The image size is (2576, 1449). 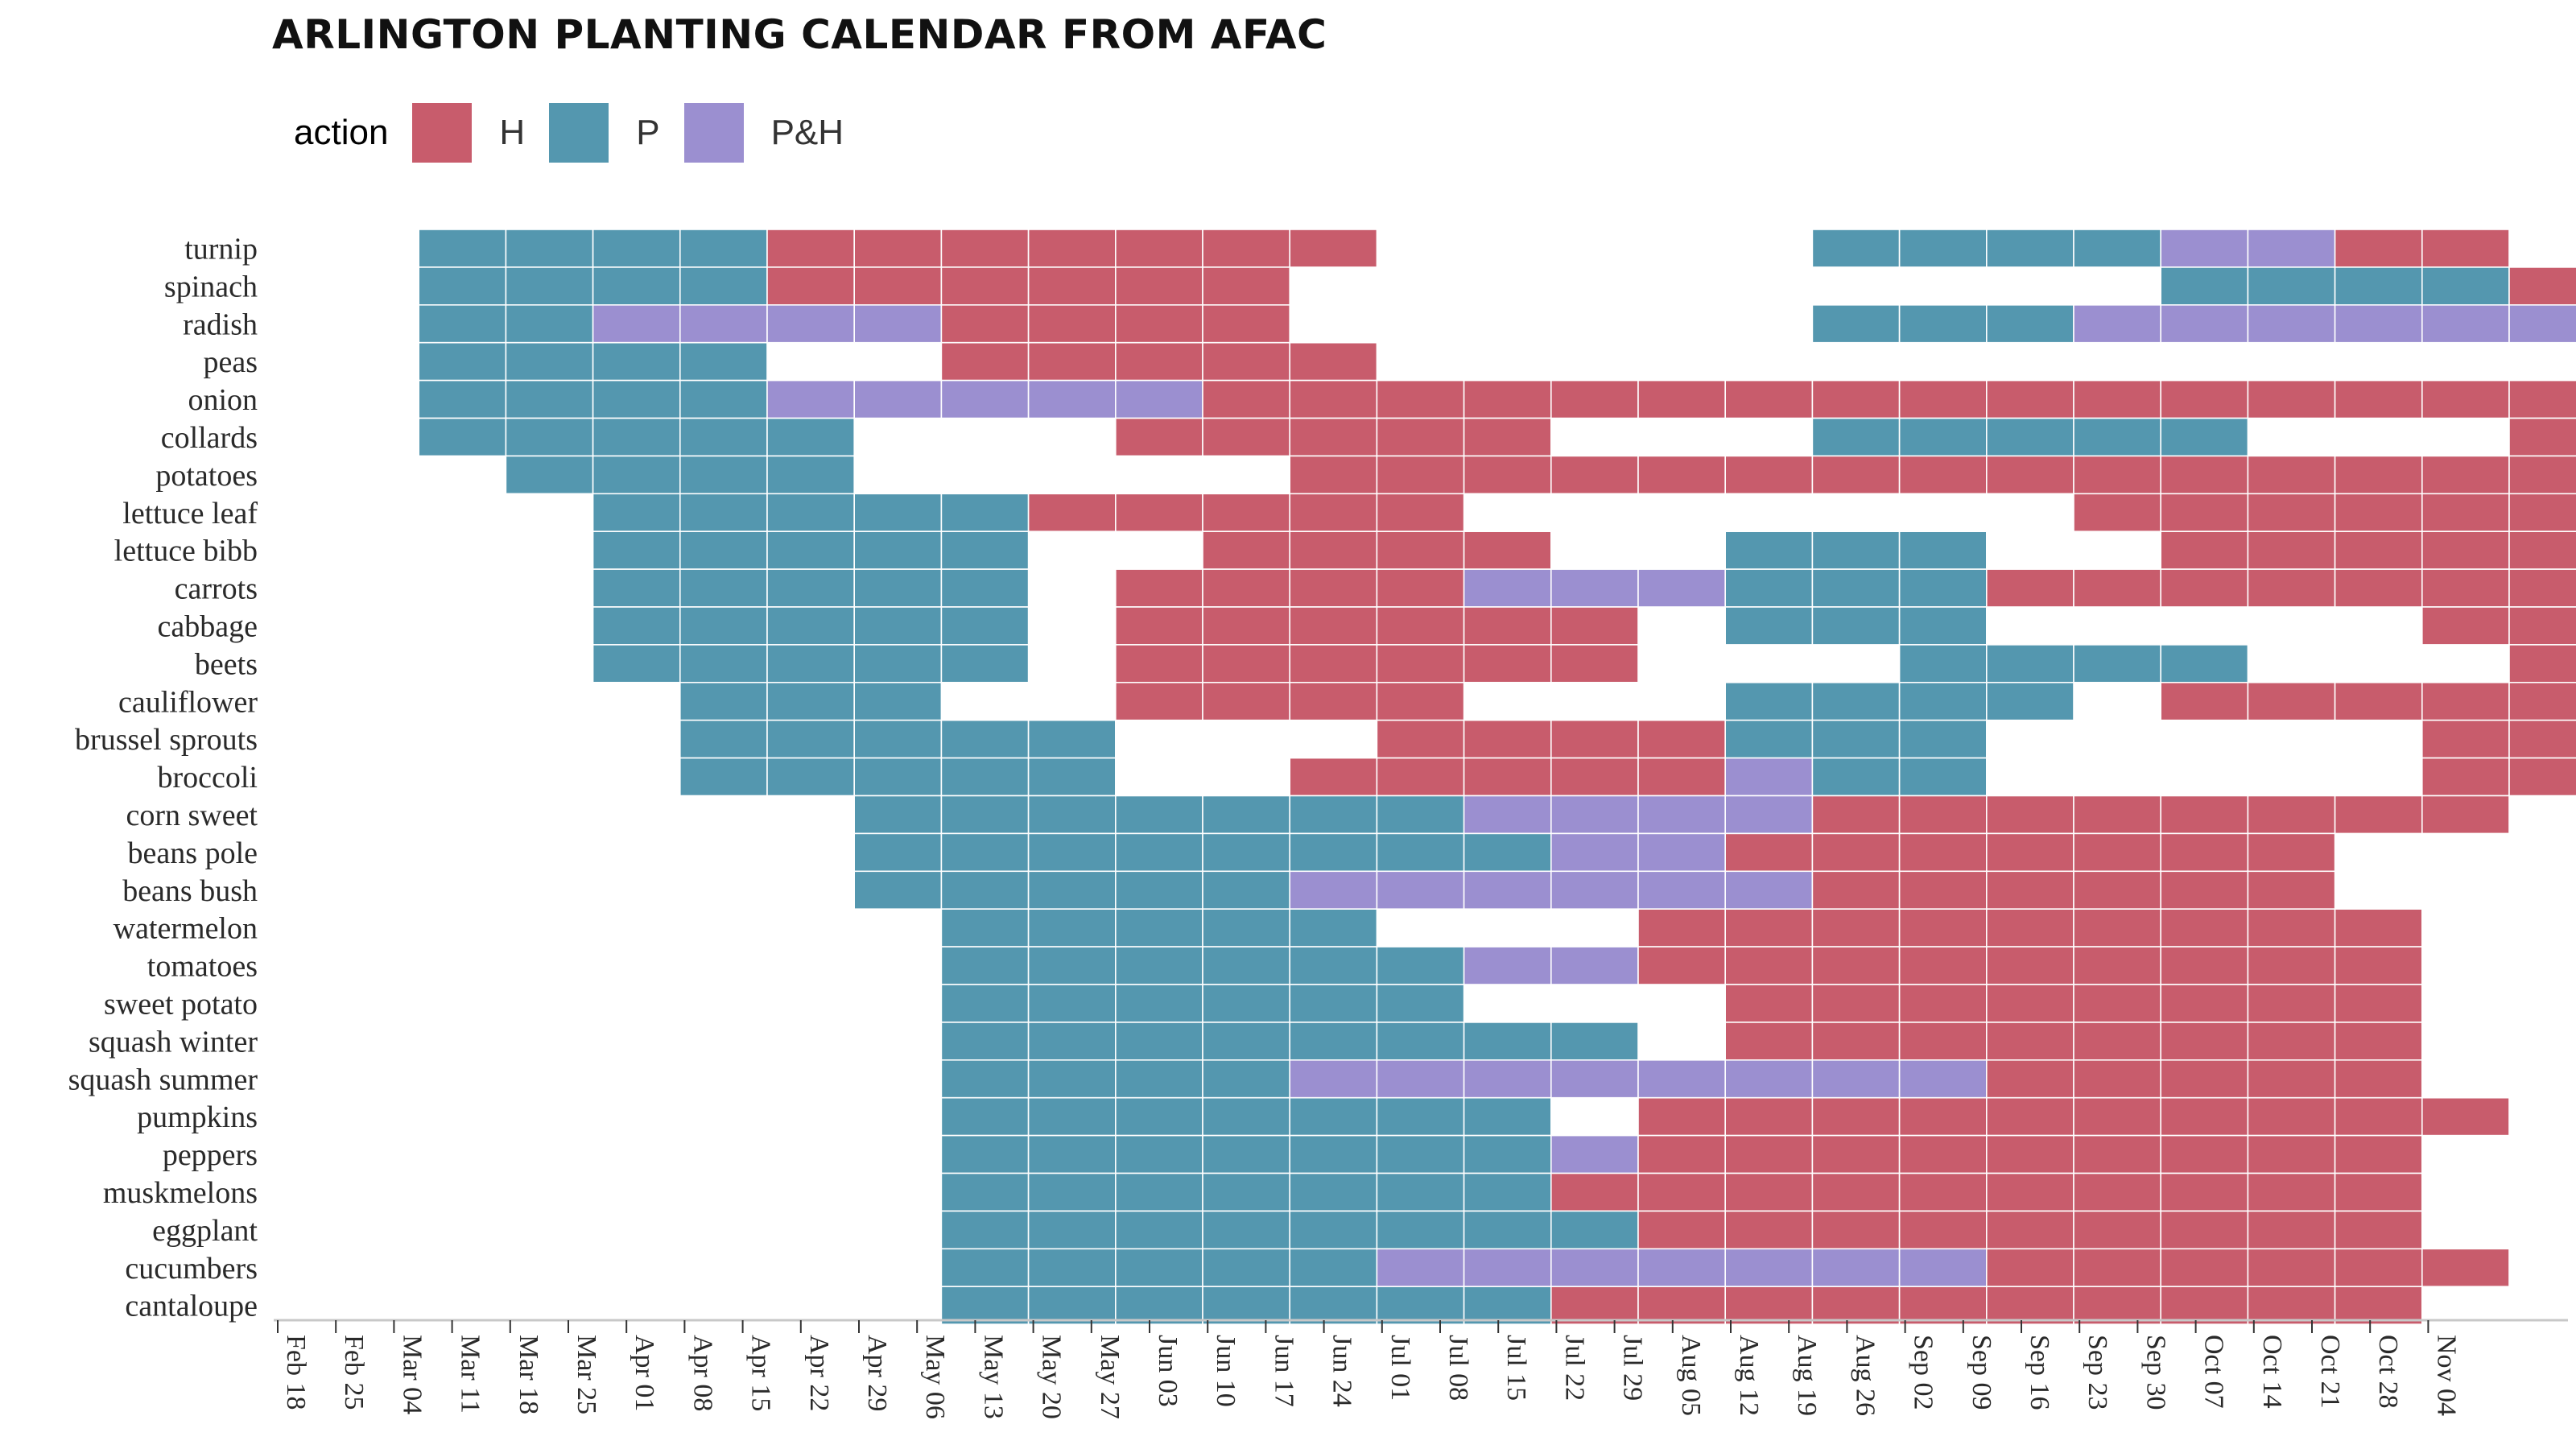 What do you see at coordinates (2388, 1372) in the screenshot?
I see `x-tick-label: Oct 28` at bounding box center [2388, 1372].